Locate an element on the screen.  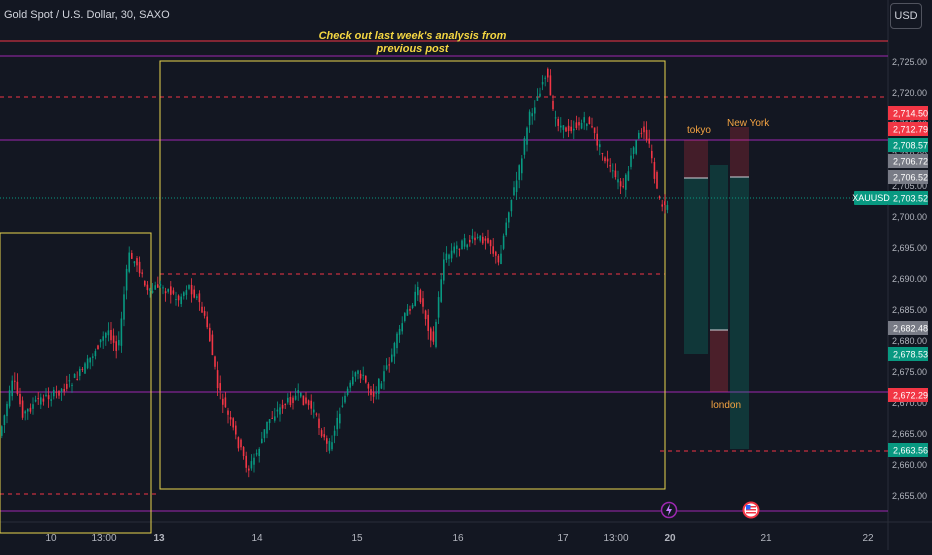
tokyo-session-box-bottom is located at coordinates (696, 266).